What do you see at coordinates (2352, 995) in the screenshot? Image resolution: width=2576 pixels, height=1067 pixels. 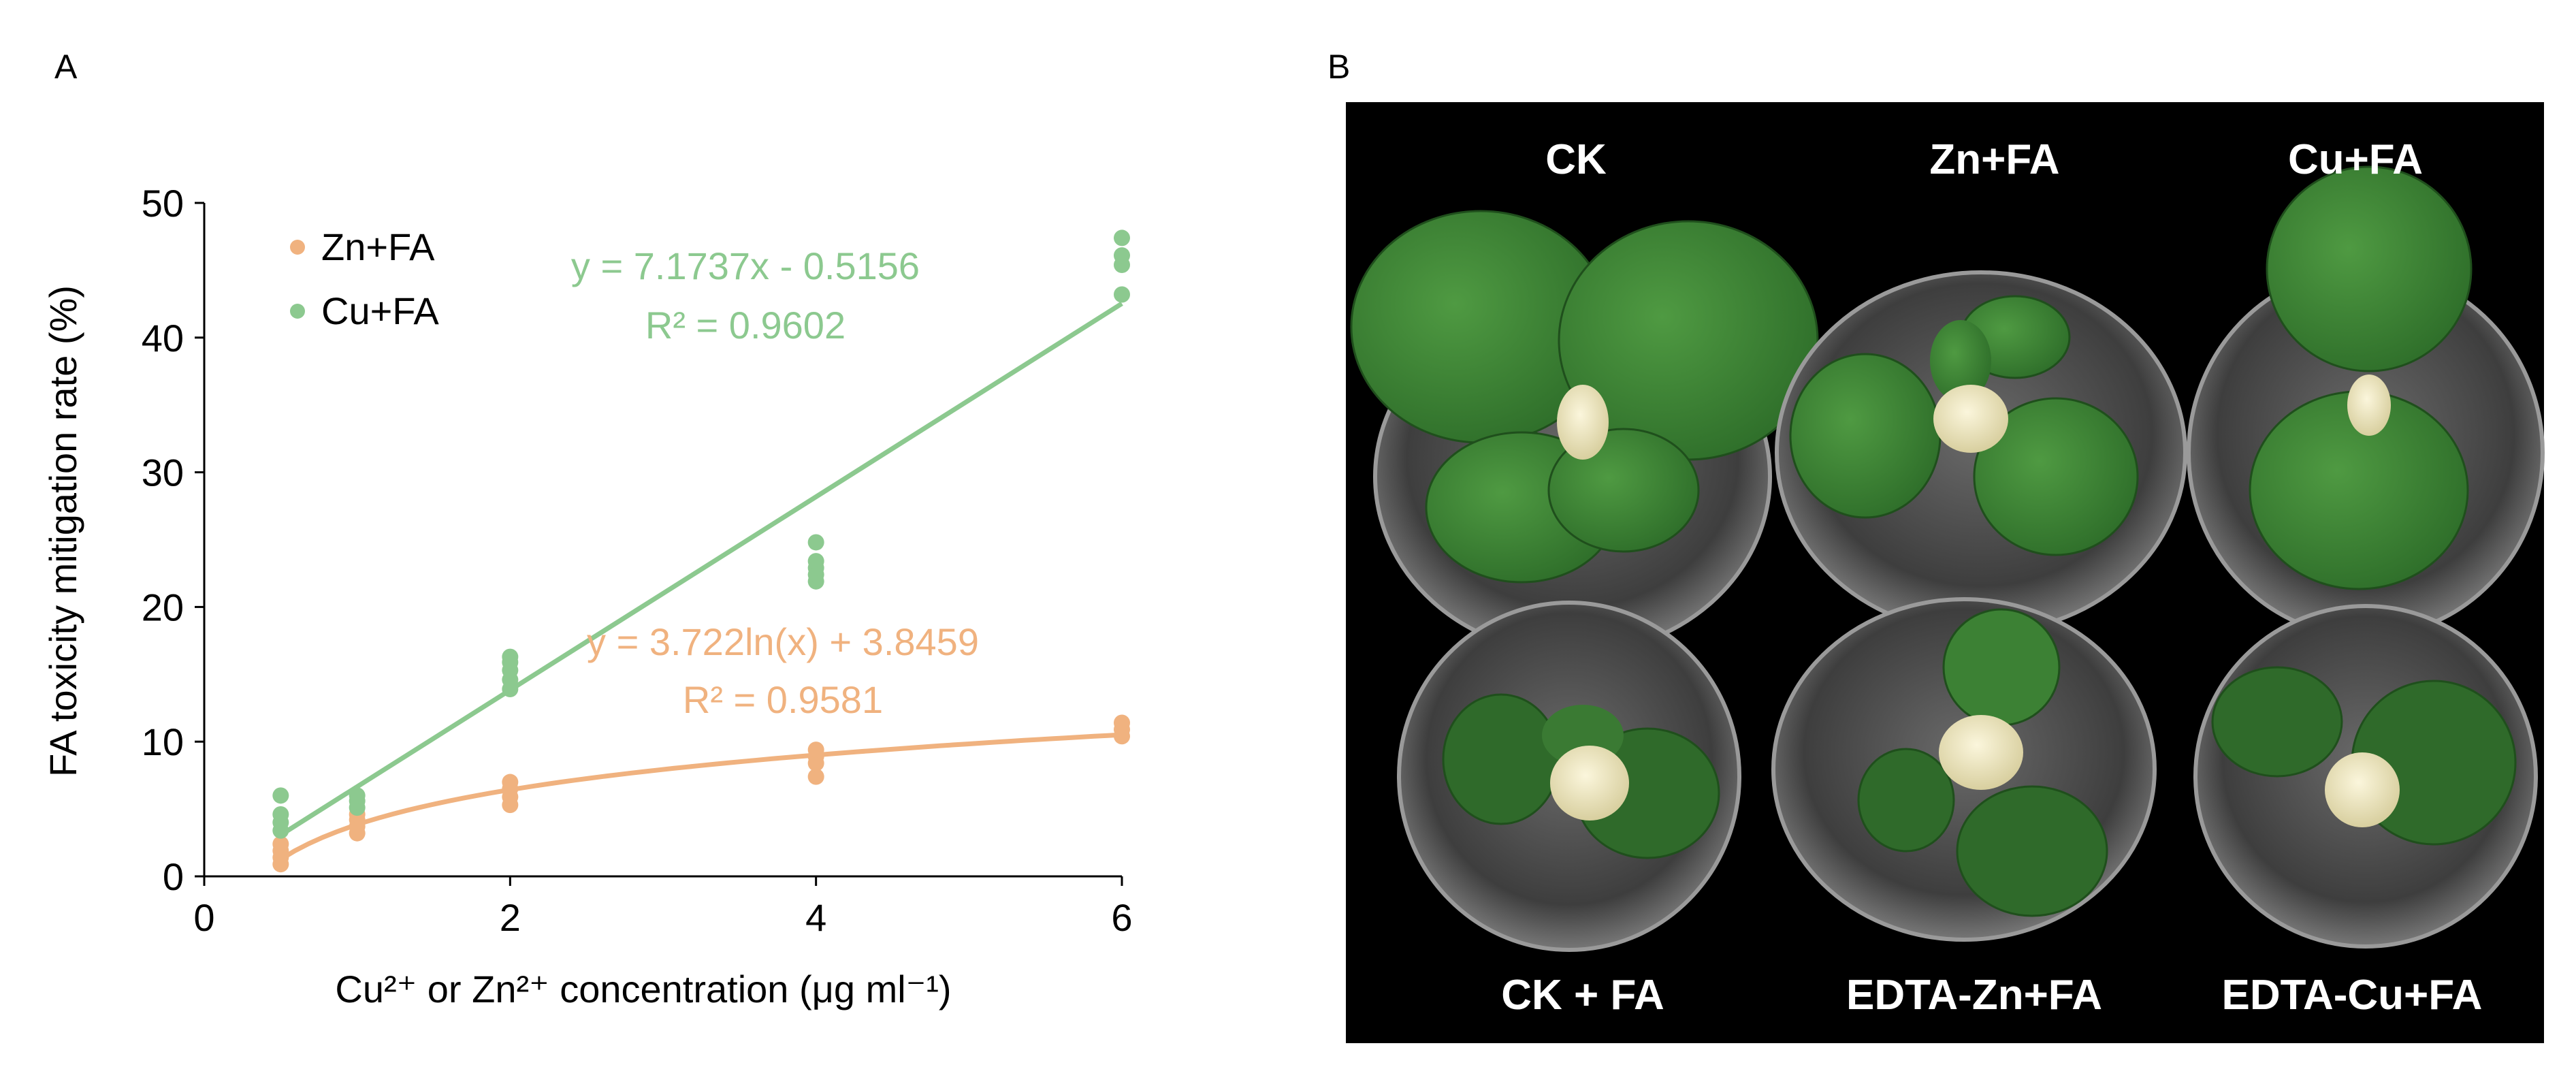 I see `photo-label-edta-cu-fa: EDTA-Cu+FA` at bounding box center [2352, 995].